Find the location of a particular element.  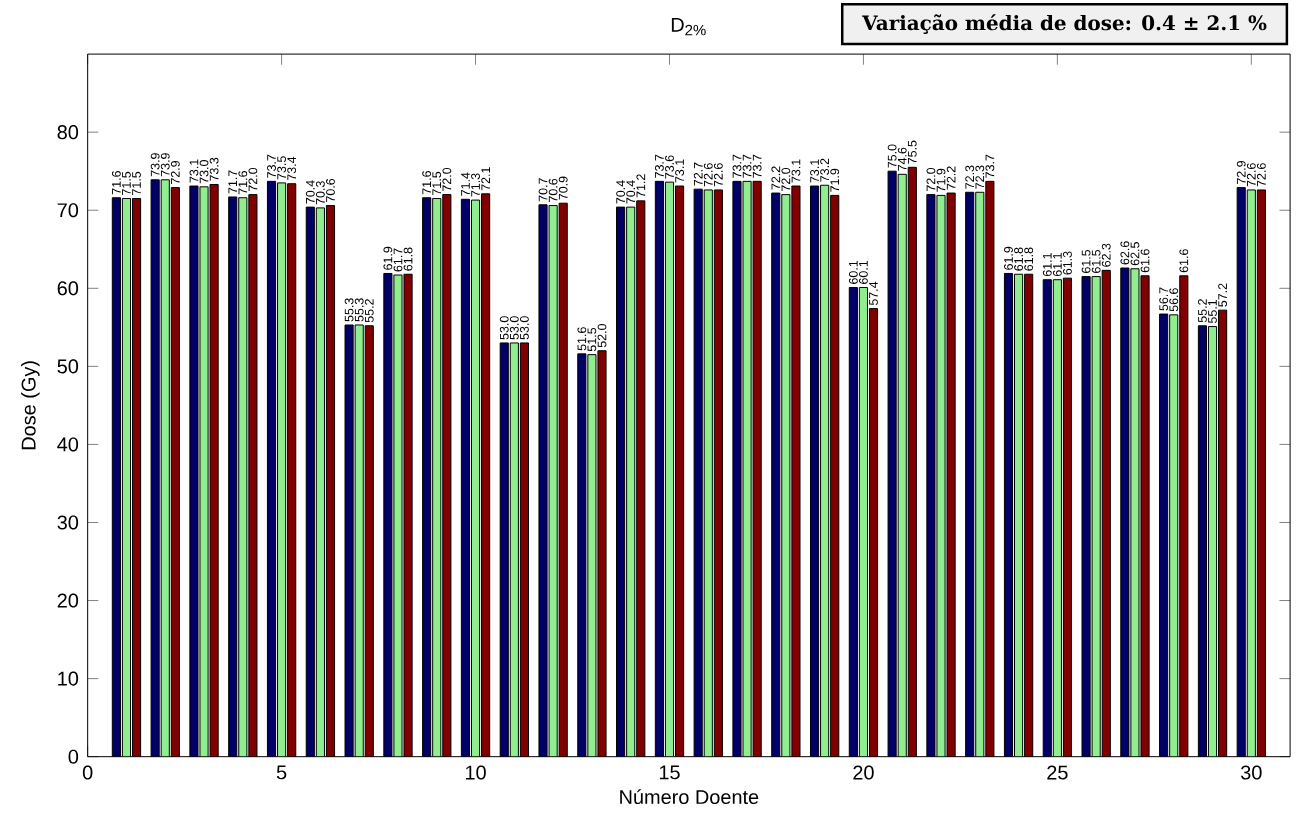

x-tick-label: 25 is located at coordinates (1057, 772).